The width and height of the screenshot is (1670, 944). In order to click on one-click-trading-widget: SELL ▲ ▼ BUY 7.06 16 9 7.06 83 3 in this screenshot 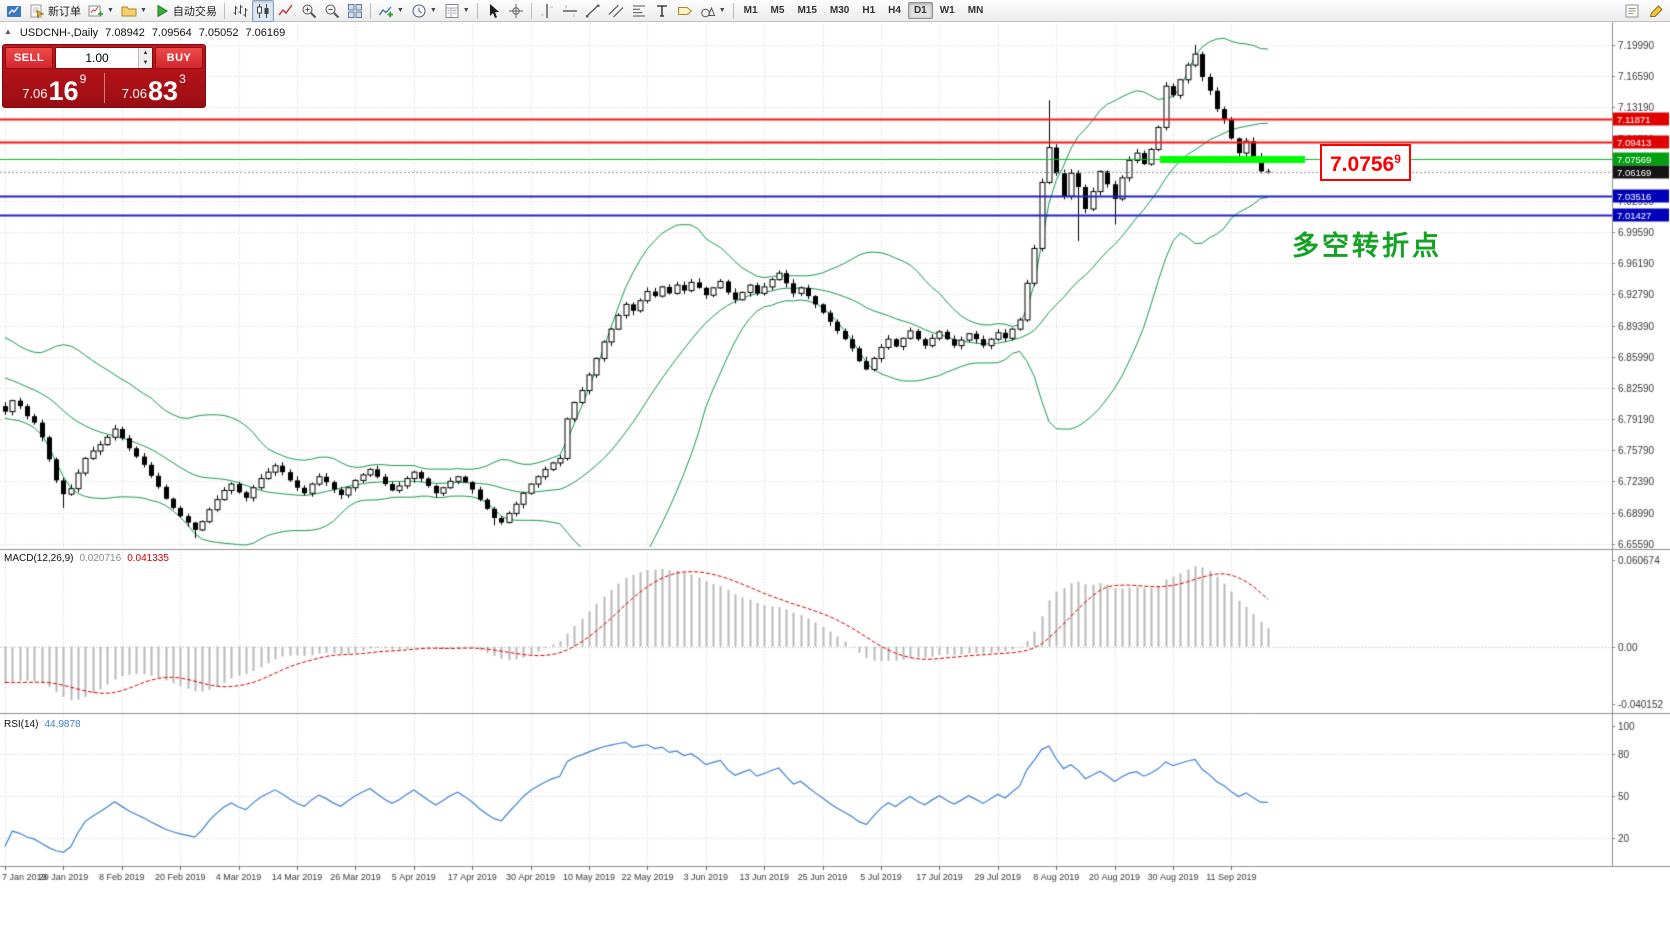, I will do `click(104, 76)`.